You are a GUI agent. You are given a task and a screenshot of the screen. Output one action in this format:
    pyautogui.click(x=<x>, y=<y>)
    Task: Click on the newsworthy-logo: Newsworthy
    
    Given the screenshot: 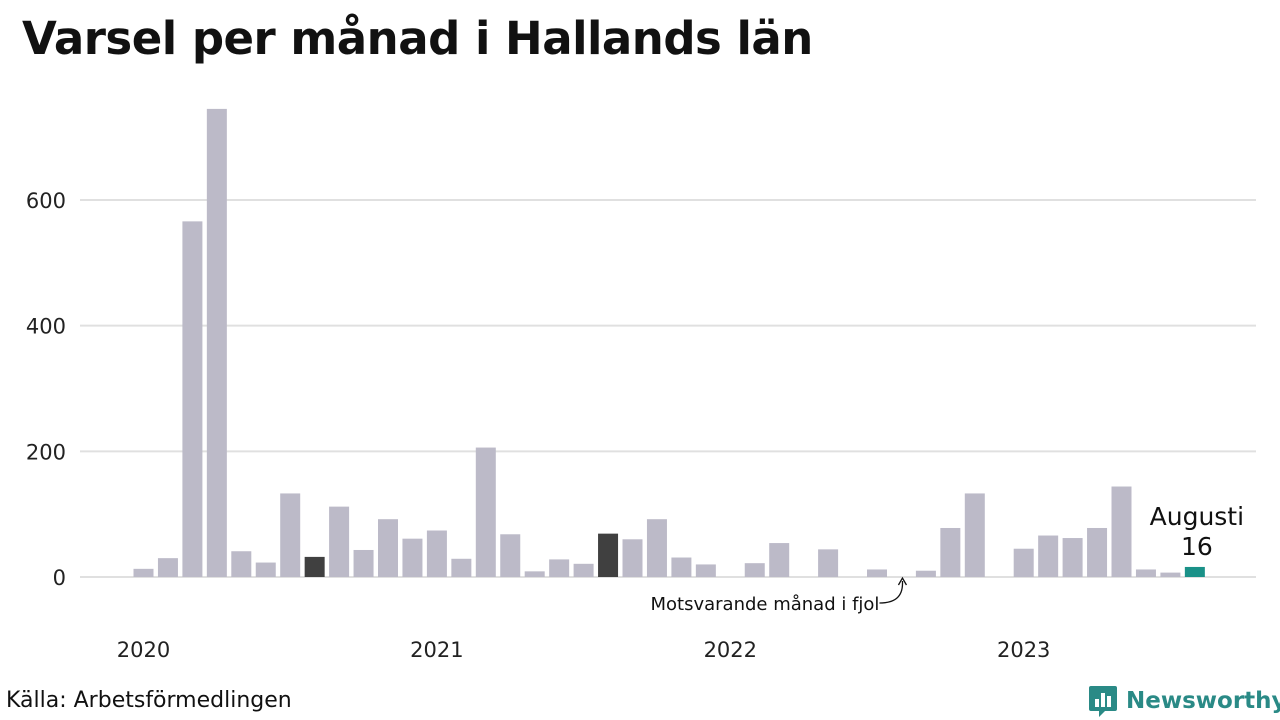 What is the action you would take?
    pyautogui.click(x=1184, y=701)
    